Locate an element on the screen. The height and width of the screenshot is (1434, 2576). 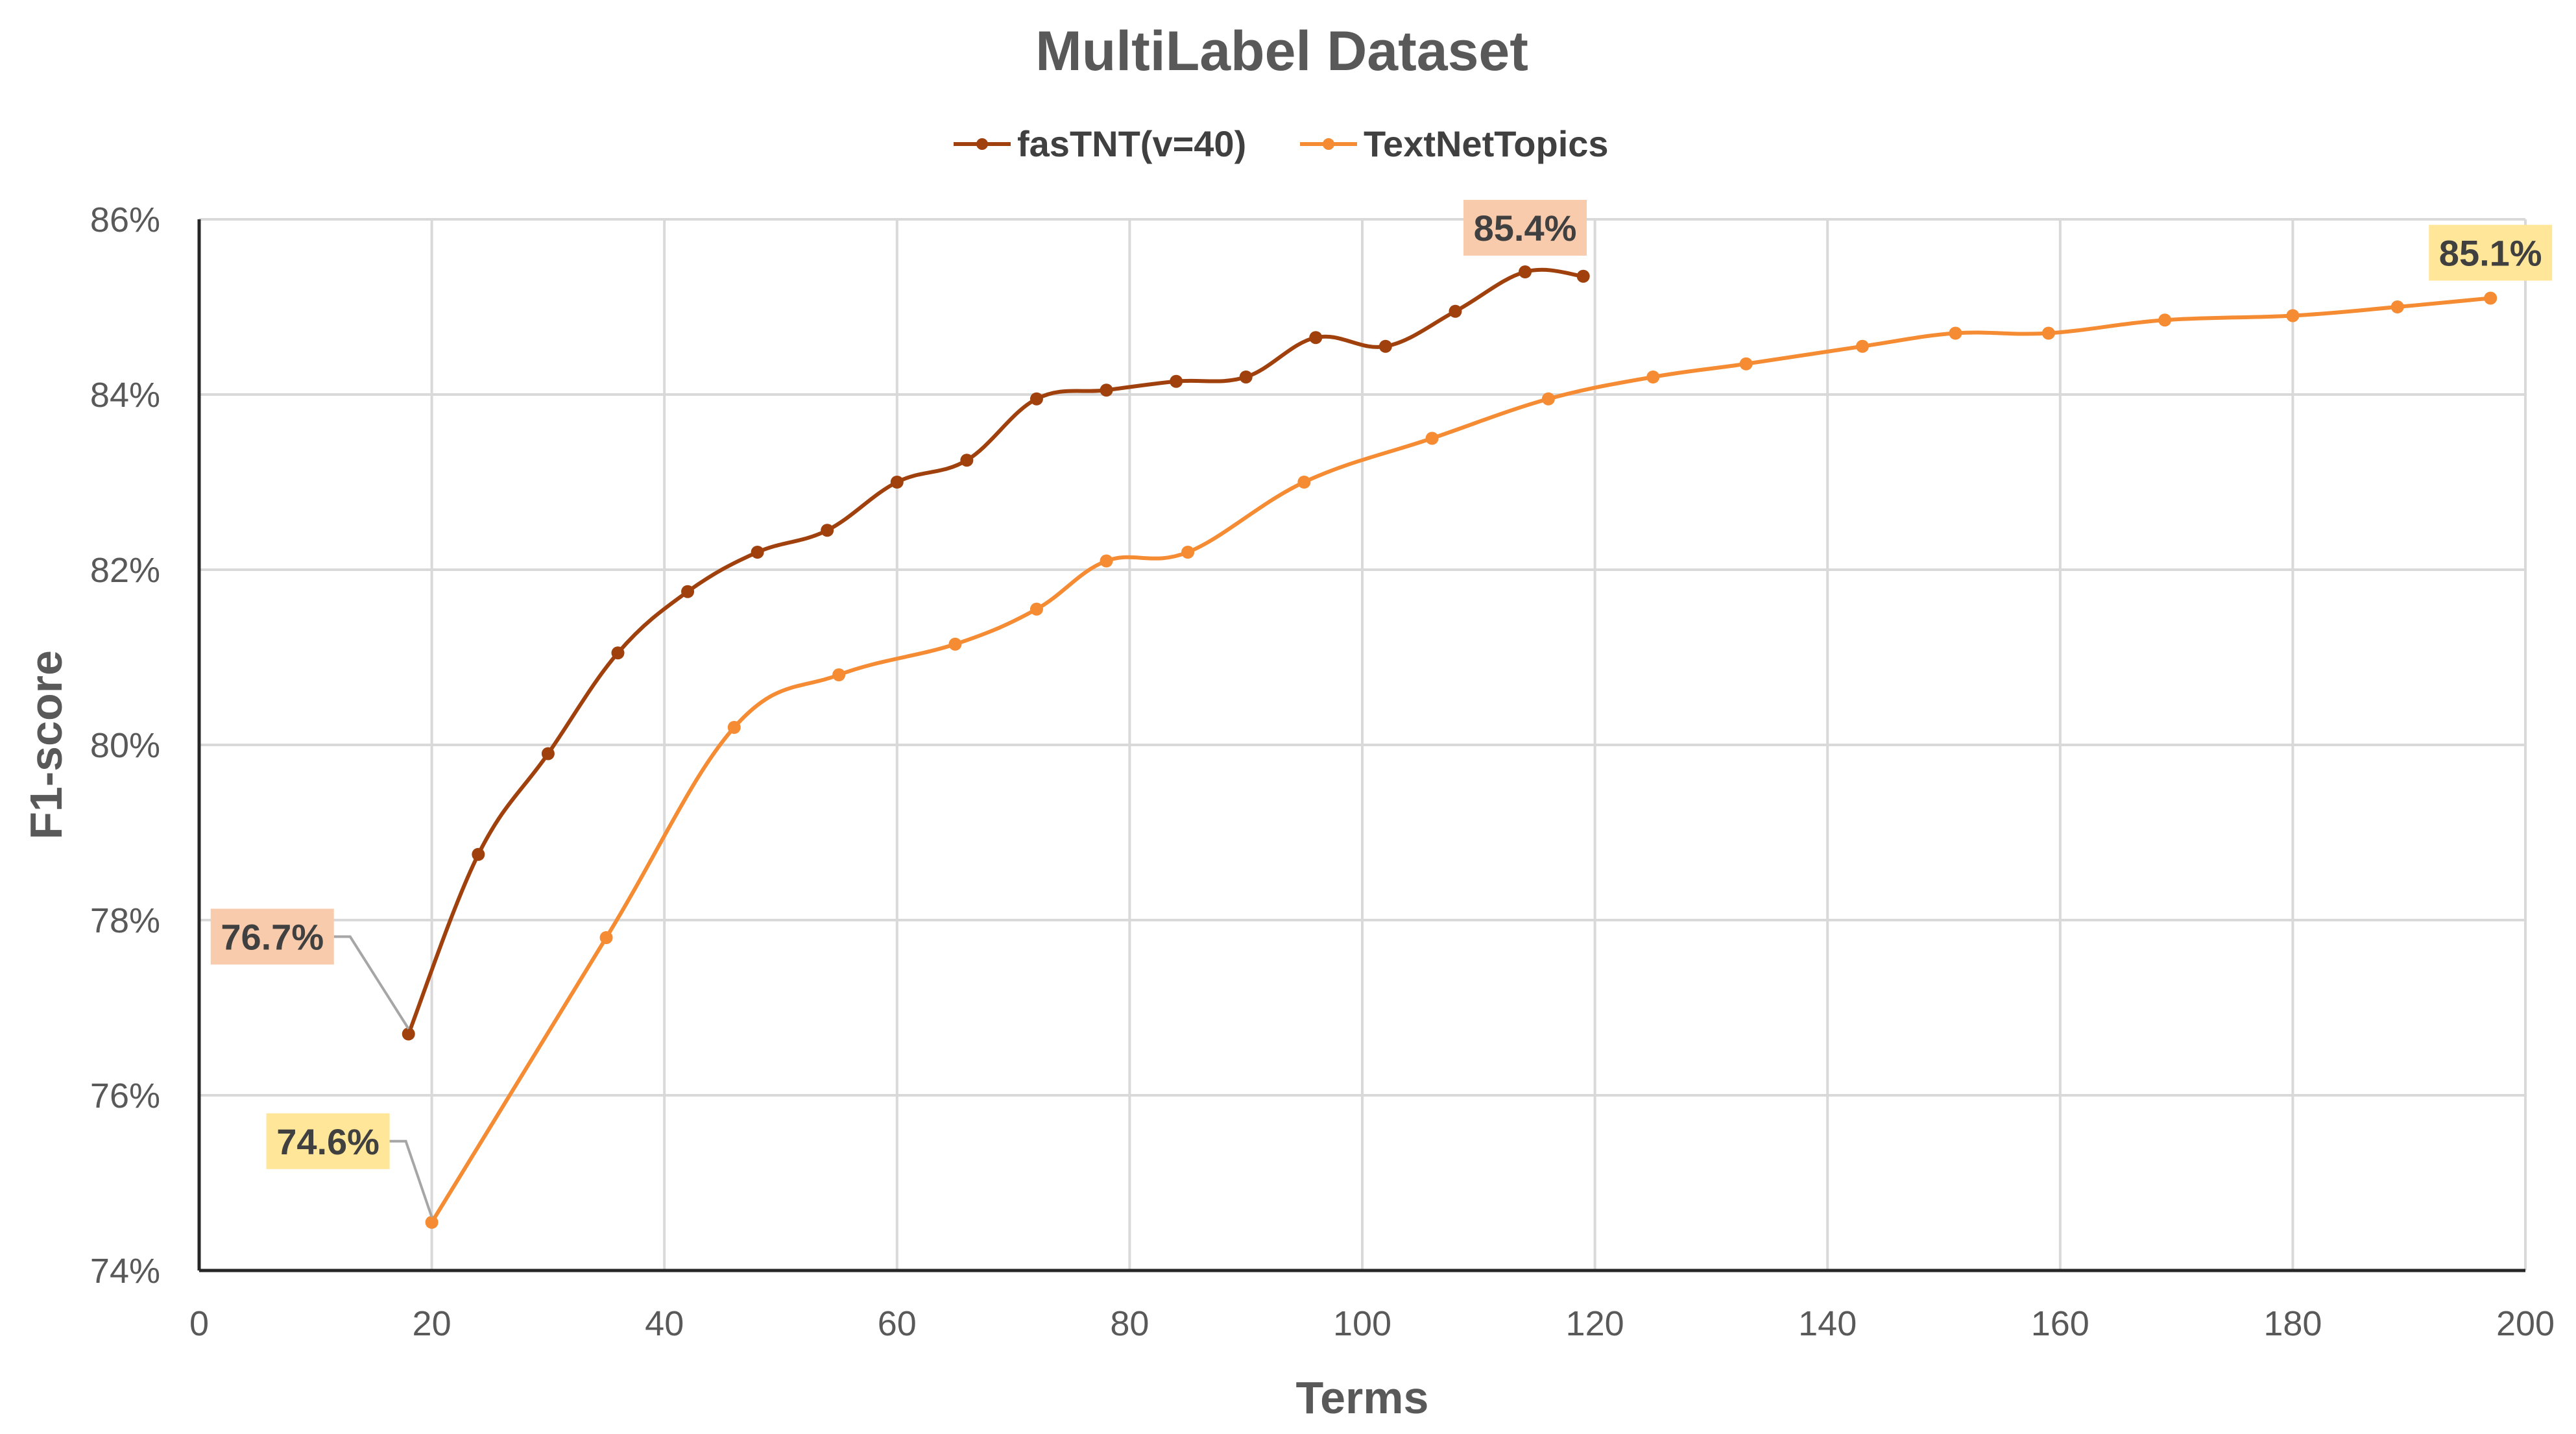
y-tick-label: 84% is located at coordinates (125, 395).